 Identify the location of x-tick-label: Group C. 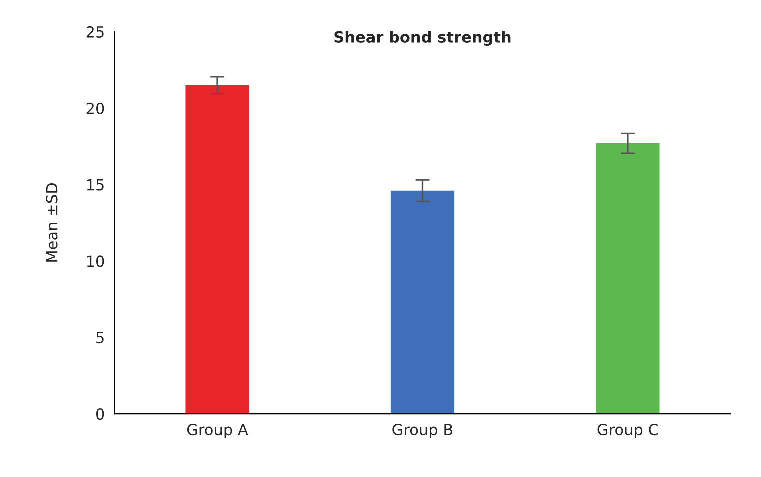
(628, 431).